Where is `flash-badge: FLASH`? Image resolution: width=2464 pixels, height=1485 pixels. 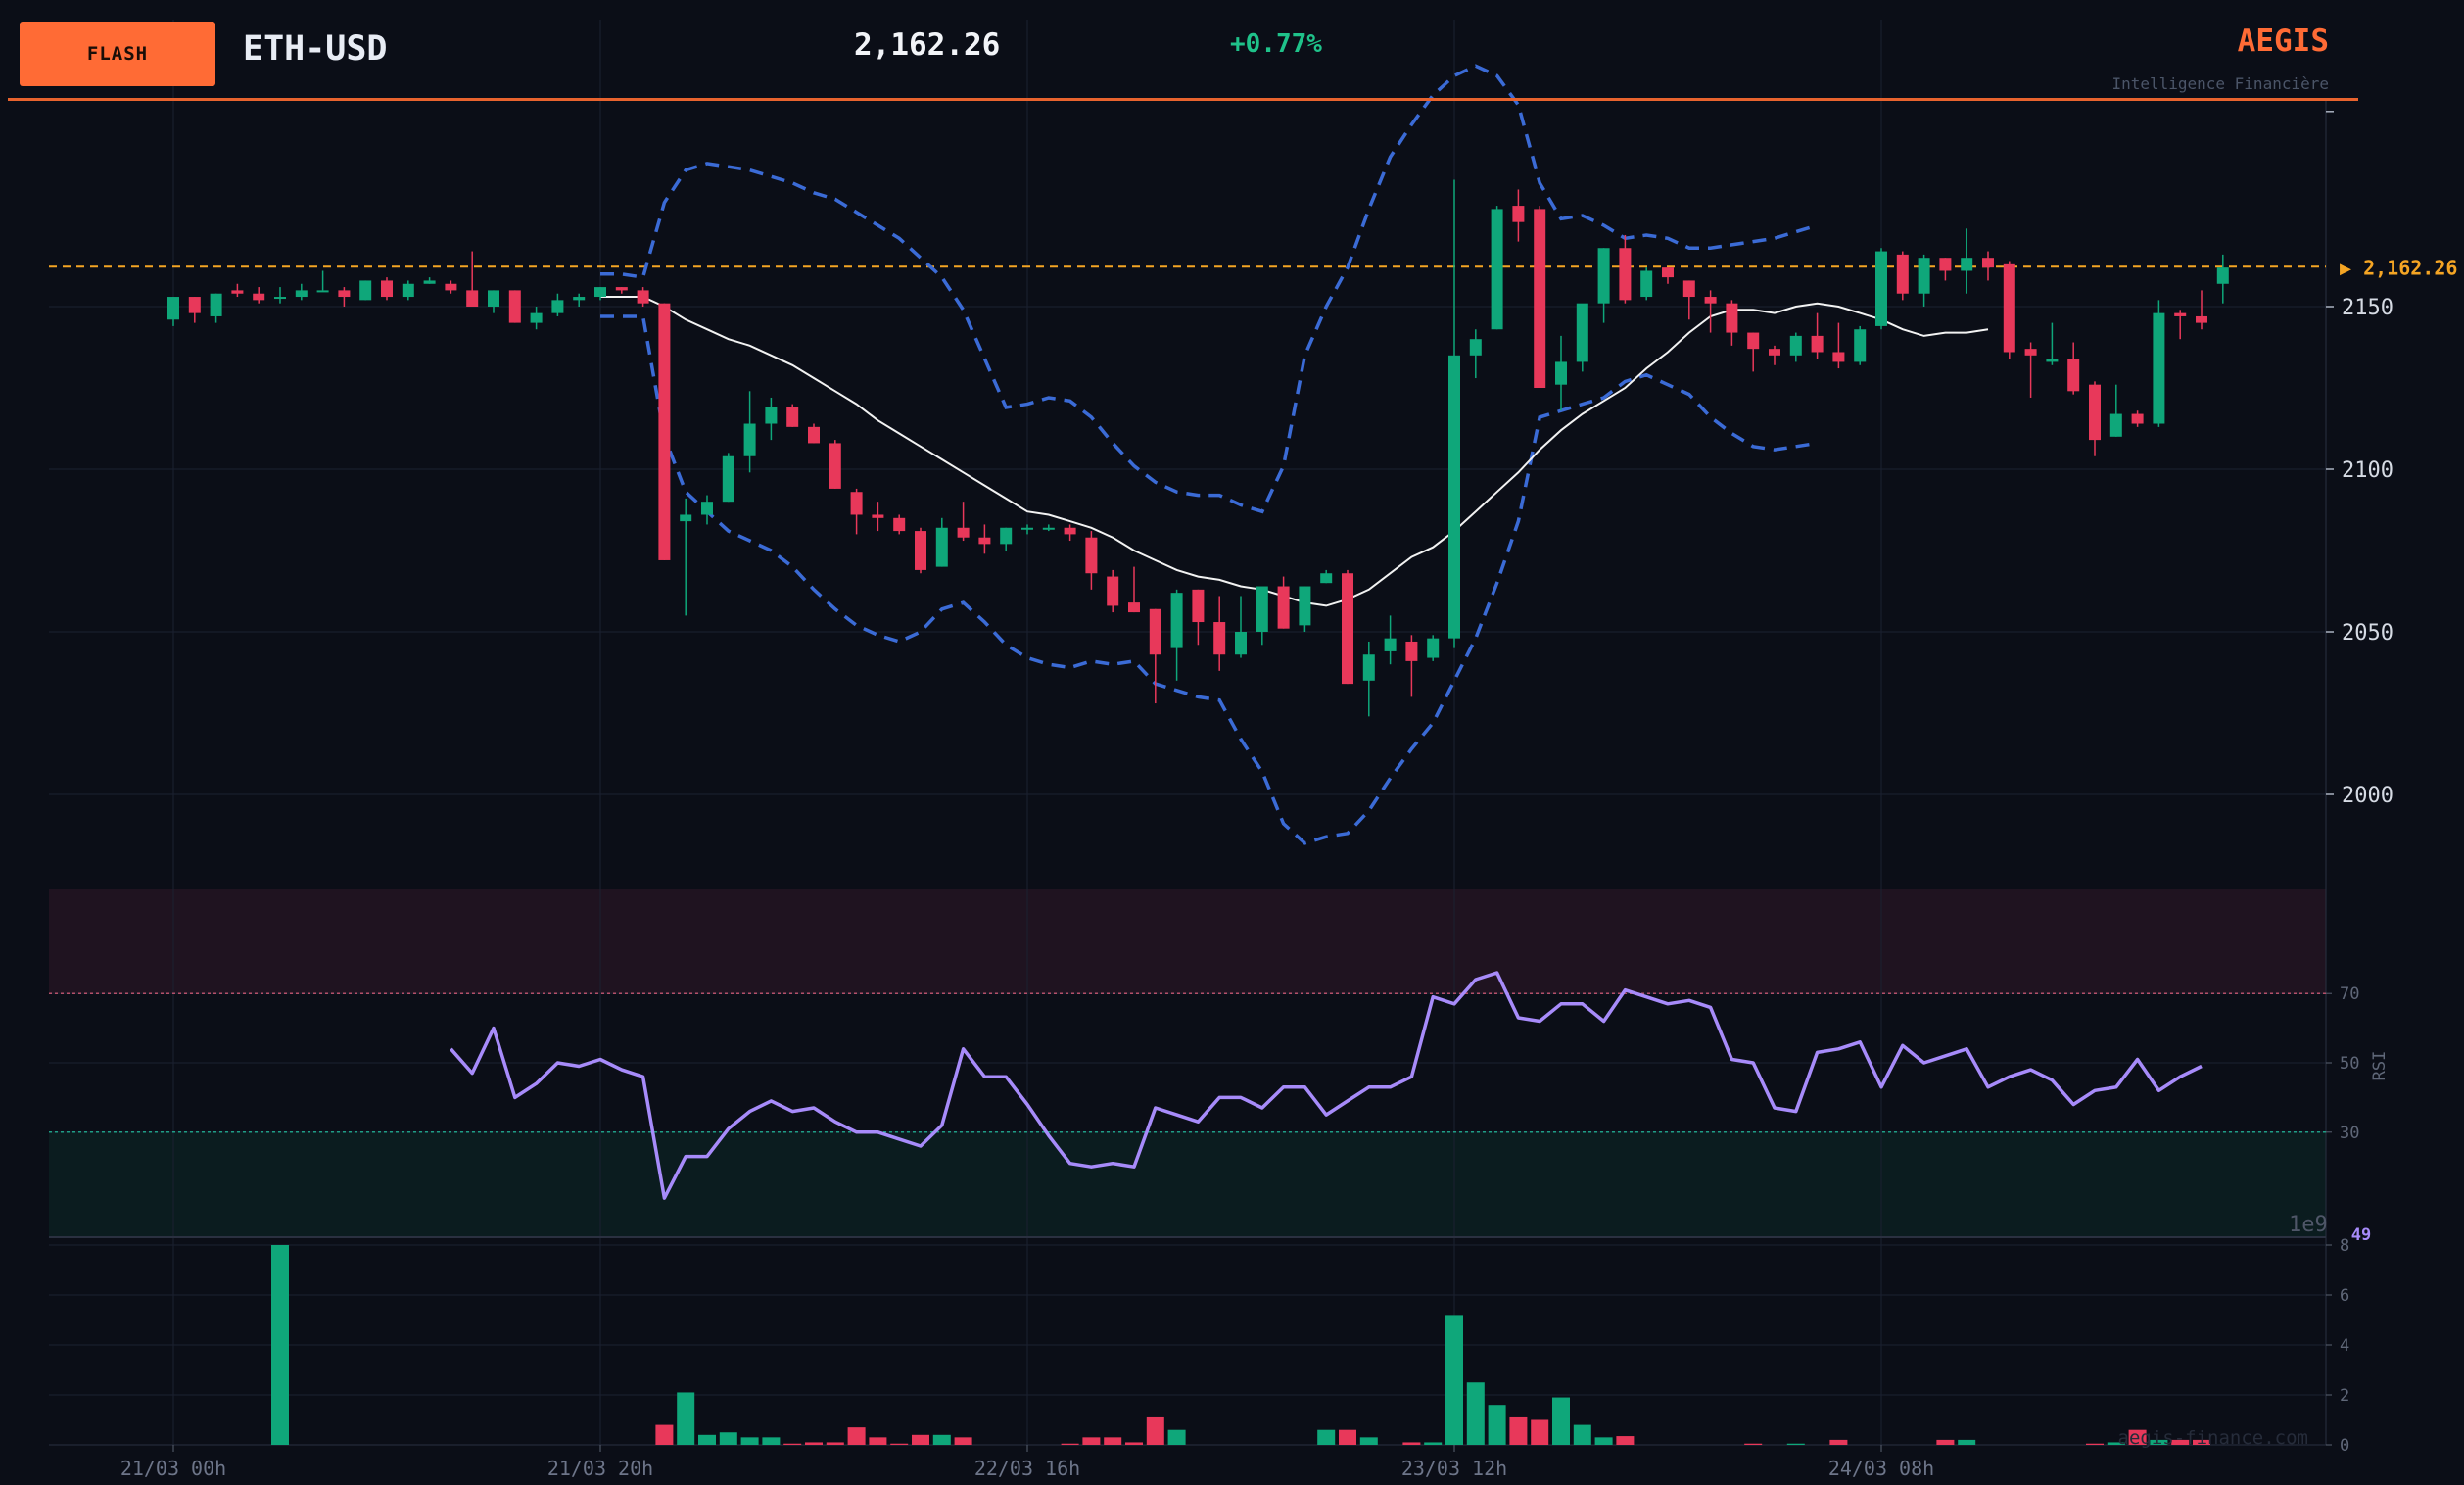
flash-badge: FLASH is located at coordinates (117, 54).